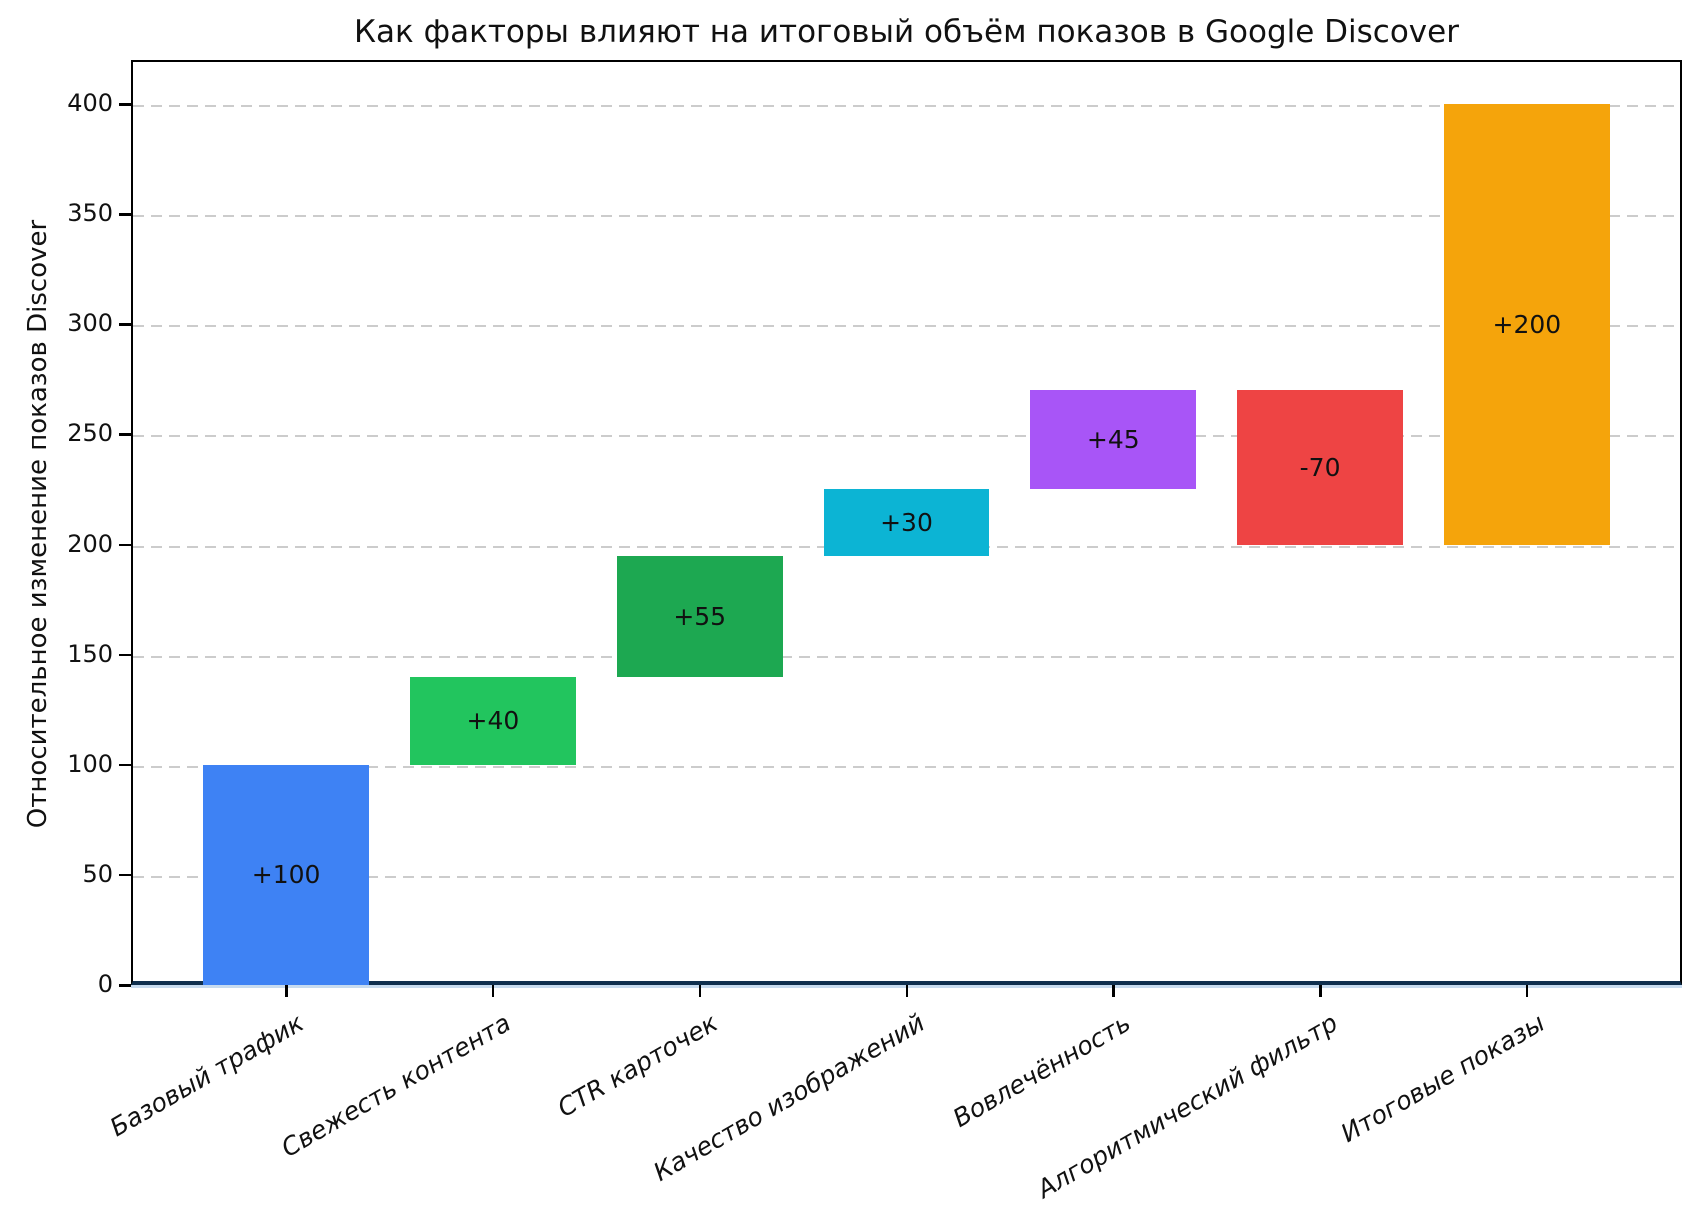  I want to click on waterfall-bar-1: +100, so click(286, 874).